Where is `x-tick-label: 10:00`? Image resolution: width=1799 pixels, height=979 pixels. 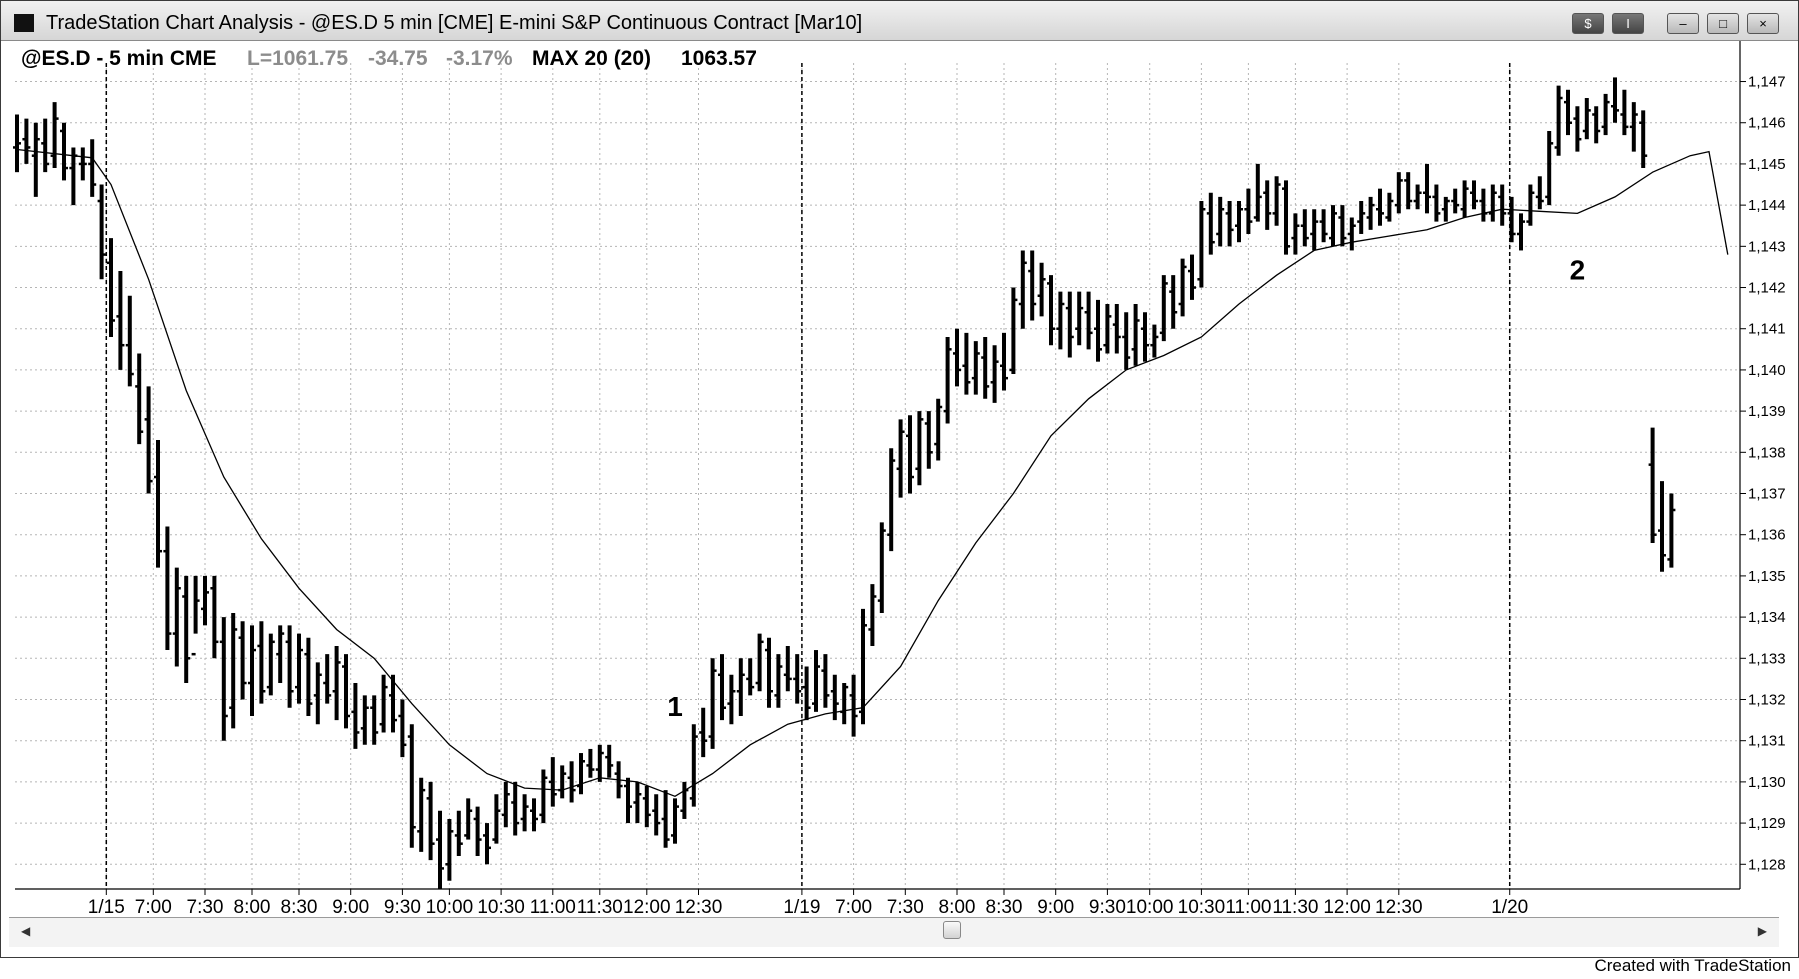 x-tick-label: 10:00 is located at coordinates (1150, 907).